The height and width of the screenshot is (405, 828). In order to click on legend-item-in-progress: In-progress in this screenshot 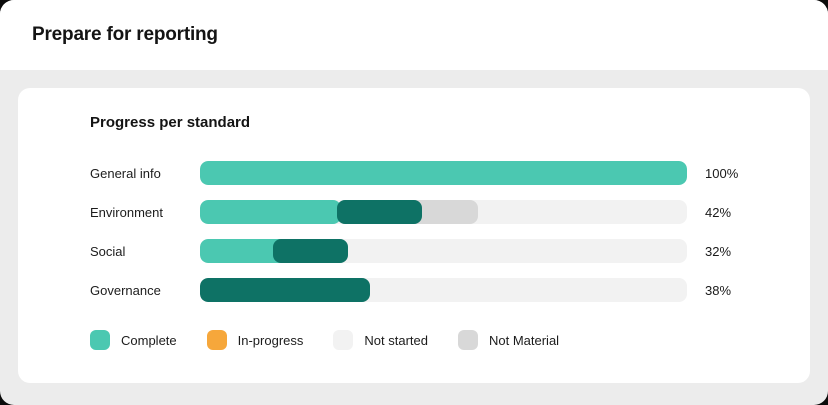, I will do `click(255, 340)`.